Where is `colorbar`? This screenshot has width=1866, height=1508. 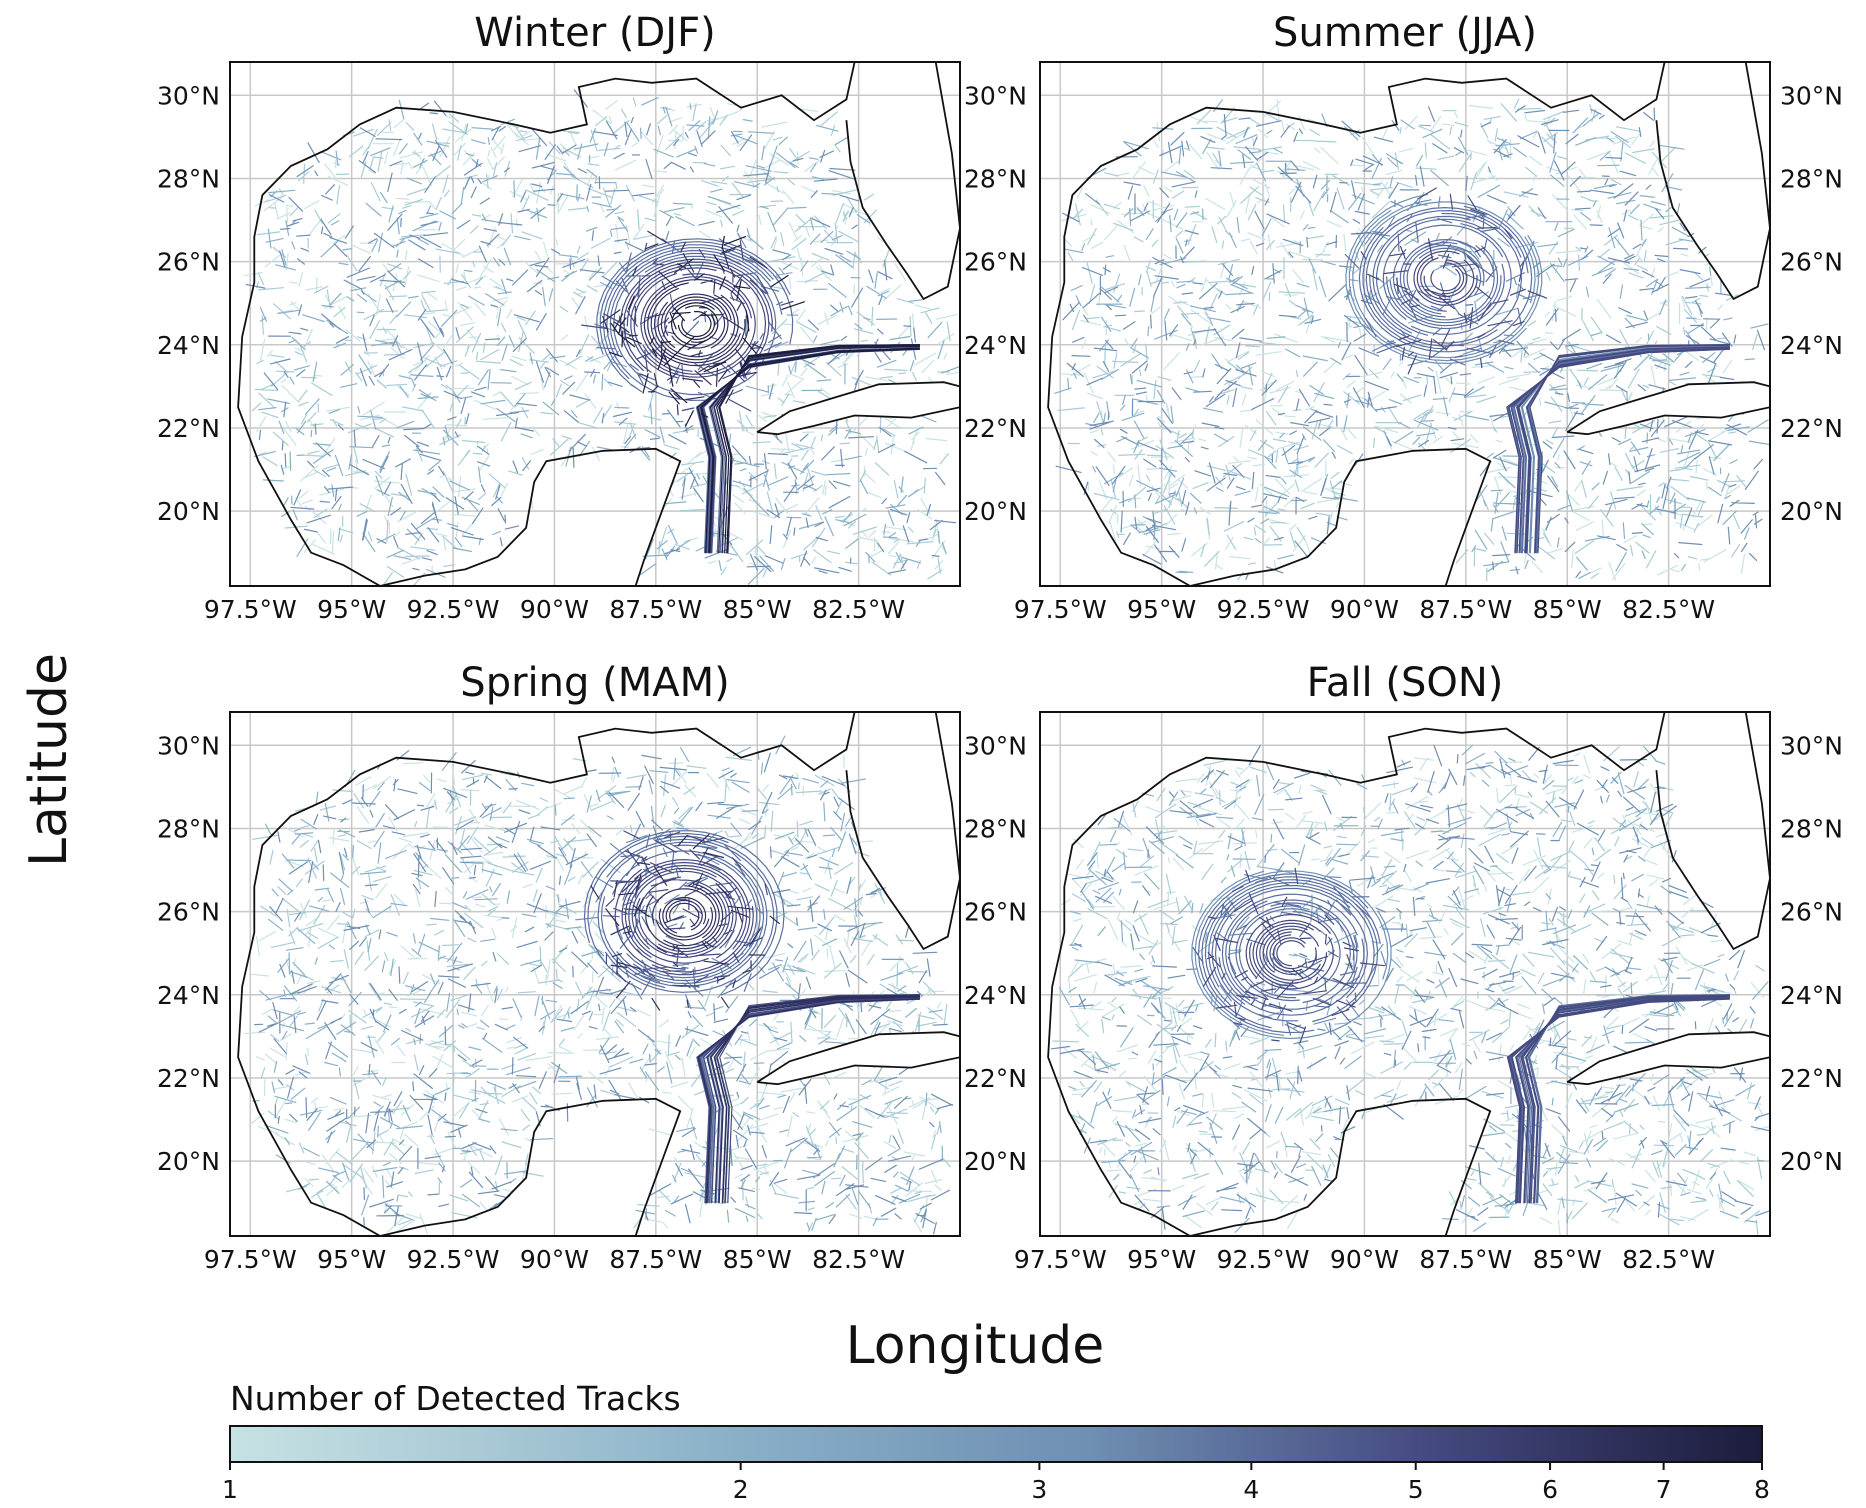
colorbar is located at coordinates (996, 1444).